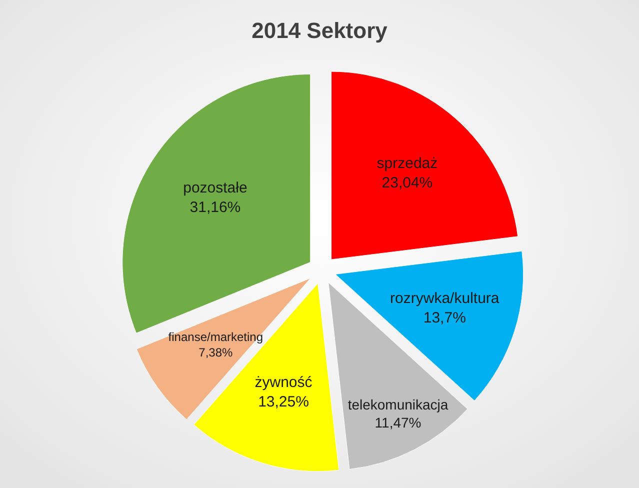  What do you see at coordinates (216, 337) in the screenshot?
I see `slice-label: finanse/marketing` at bounding box center [216, 337].